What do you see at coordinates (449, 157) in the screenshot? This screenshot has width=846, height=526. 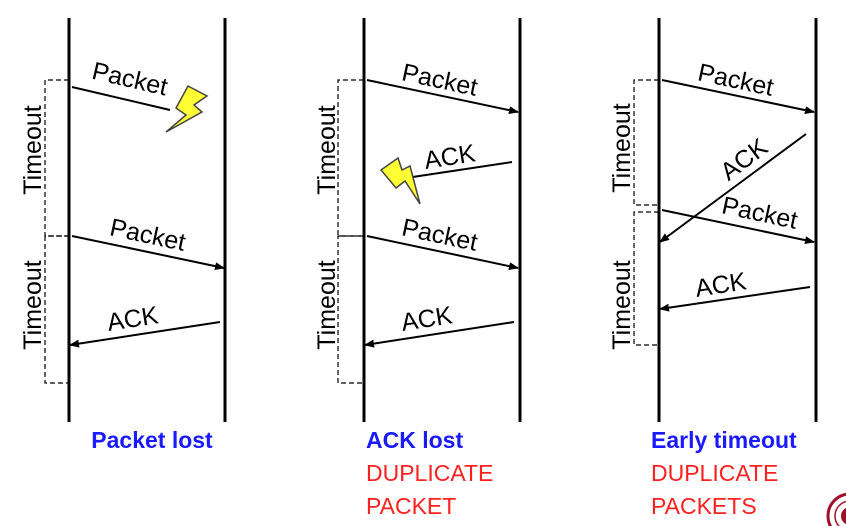 I see `lost-ack-label: ACK` at bounding box center [449, 157].